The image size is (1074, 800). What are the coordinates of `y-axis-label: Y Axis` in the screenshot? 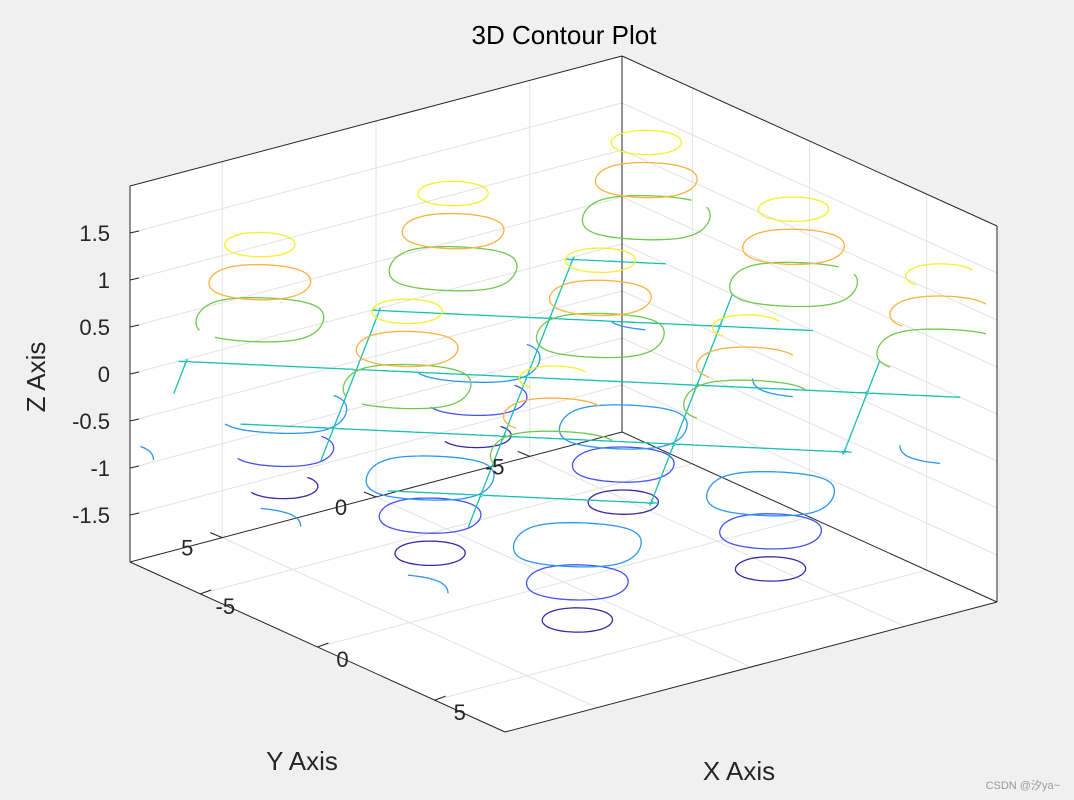 It's located at (302, 761).